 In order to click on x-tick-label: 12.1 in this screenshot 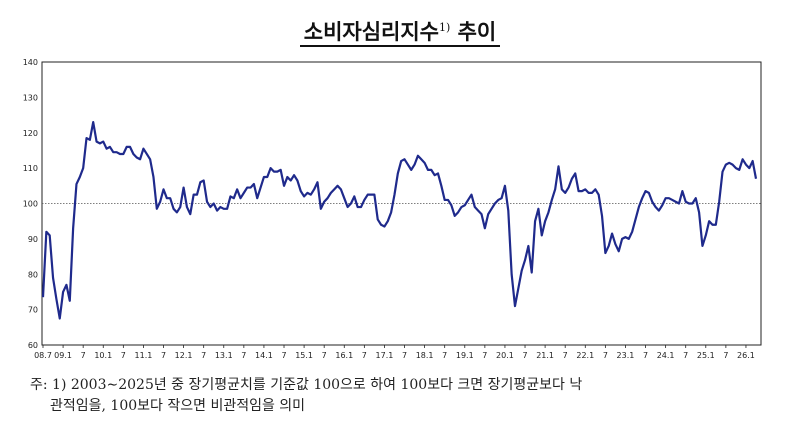, I will do `click(184, 355)`.